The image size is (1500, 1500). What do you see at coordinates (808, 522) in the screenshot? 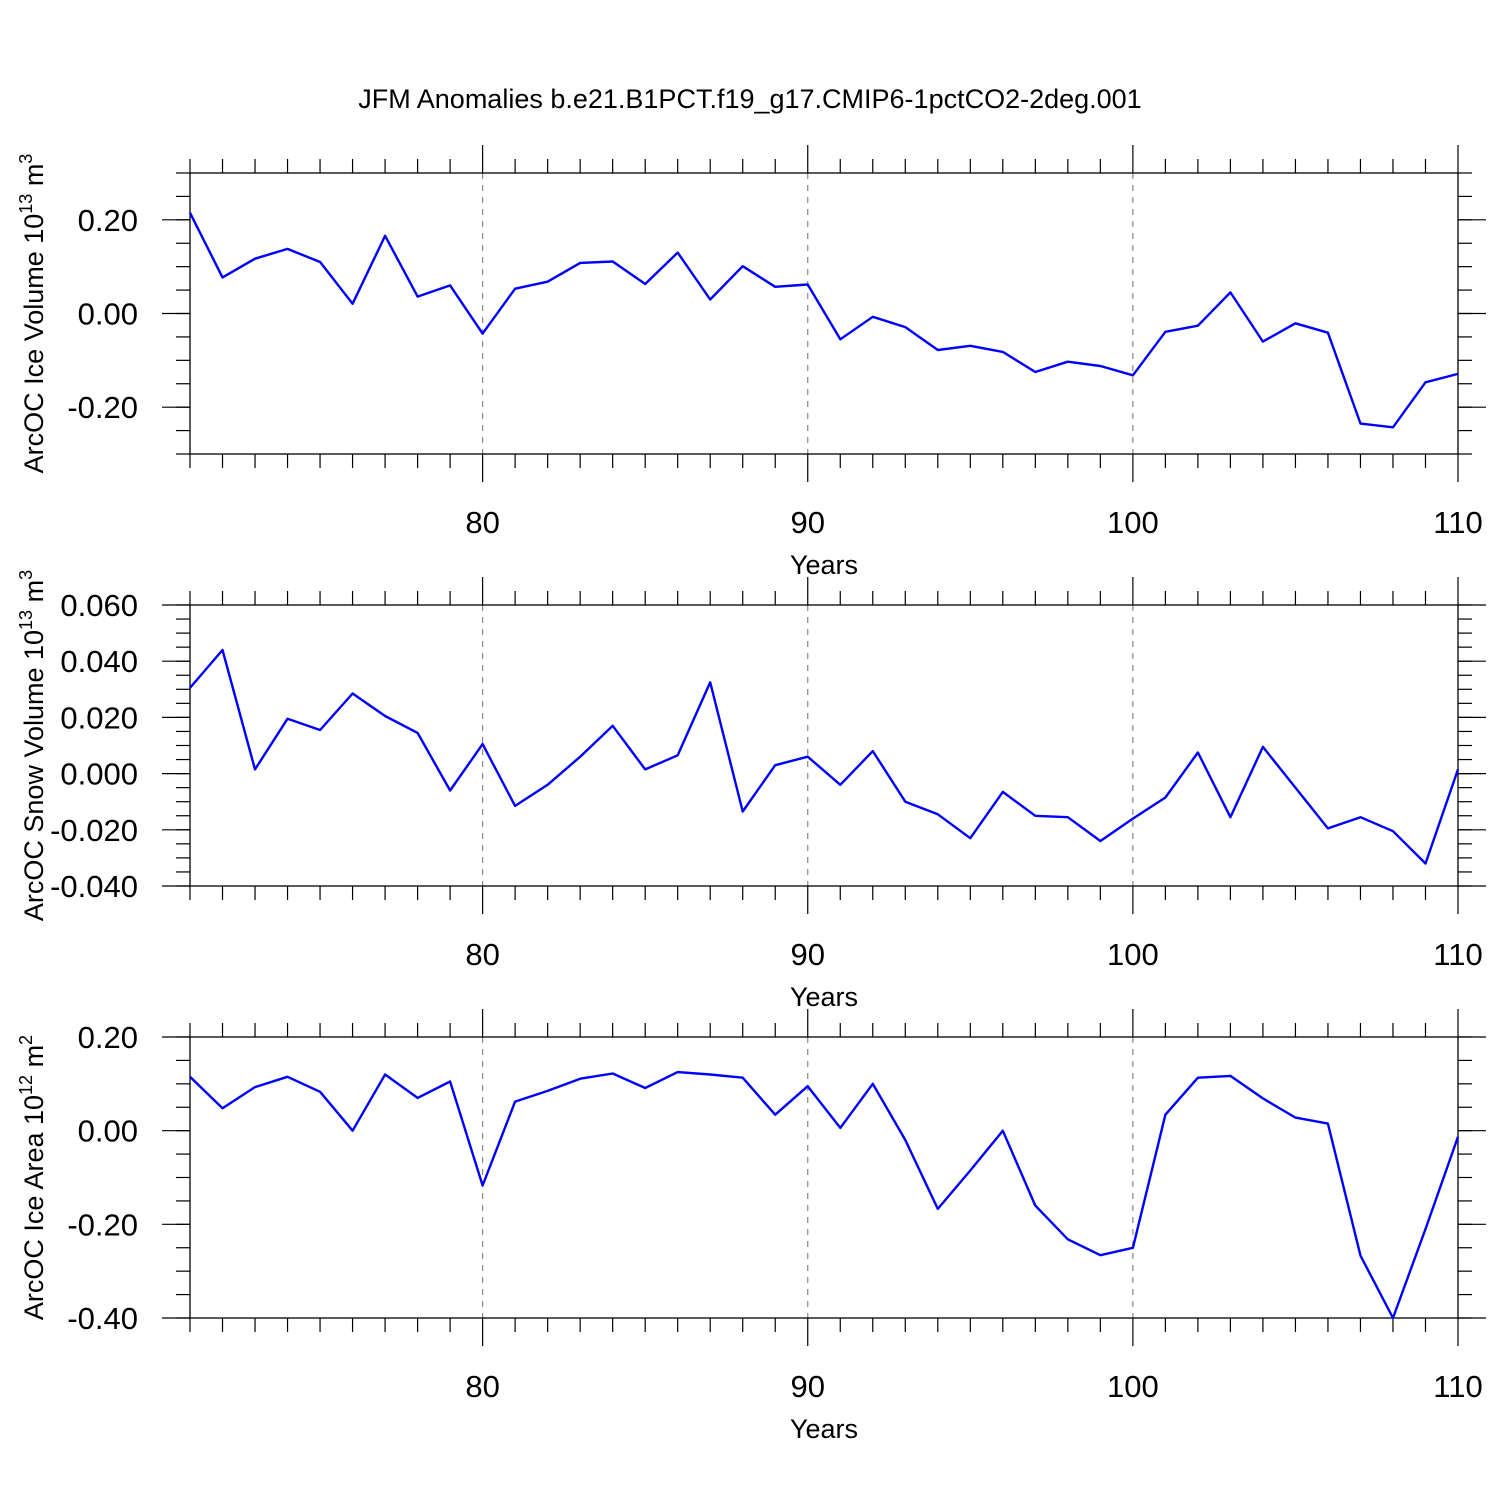
I see `ice-volume-x-tick-label: 90` at bounding box center [808, 522].